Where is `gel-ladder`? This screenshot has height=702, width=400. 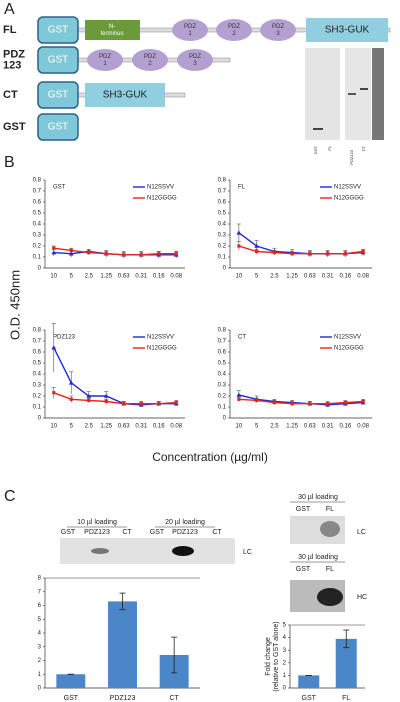
gel-ladder is located at coordinates (378, 94).